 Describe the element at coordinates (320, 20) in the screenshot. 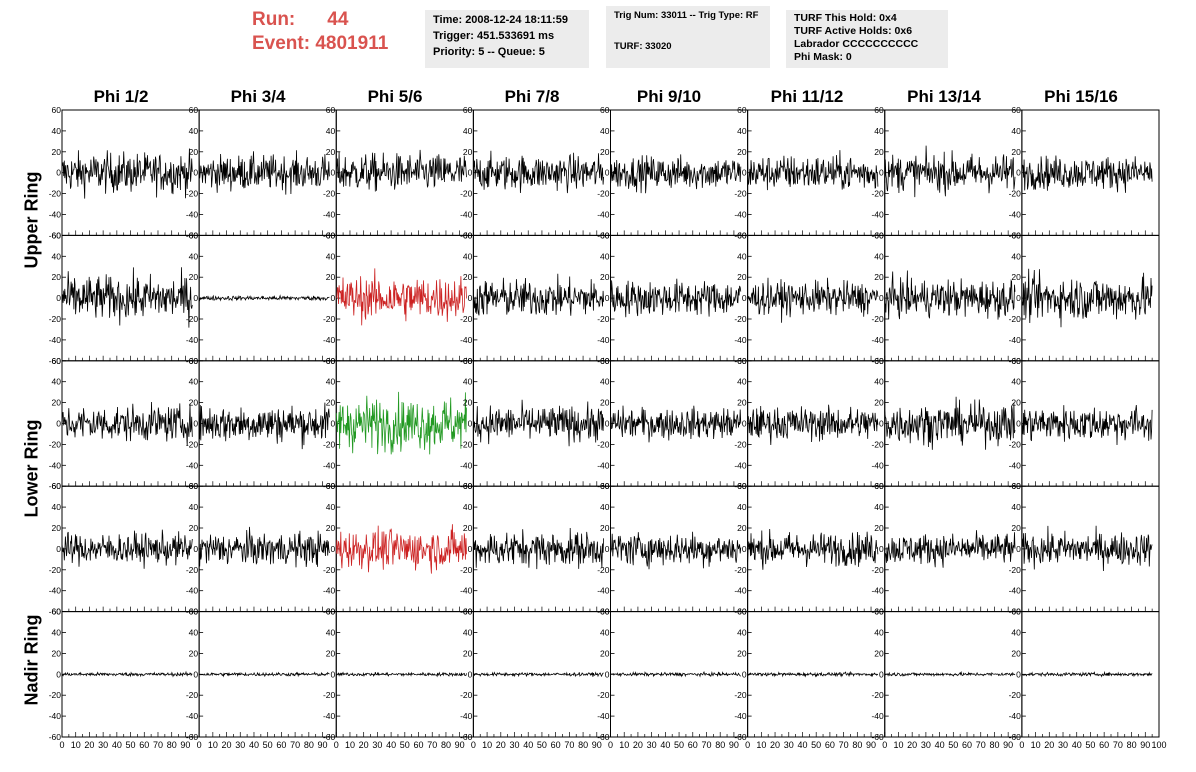

I see `run-row: Run: 44` at that location.